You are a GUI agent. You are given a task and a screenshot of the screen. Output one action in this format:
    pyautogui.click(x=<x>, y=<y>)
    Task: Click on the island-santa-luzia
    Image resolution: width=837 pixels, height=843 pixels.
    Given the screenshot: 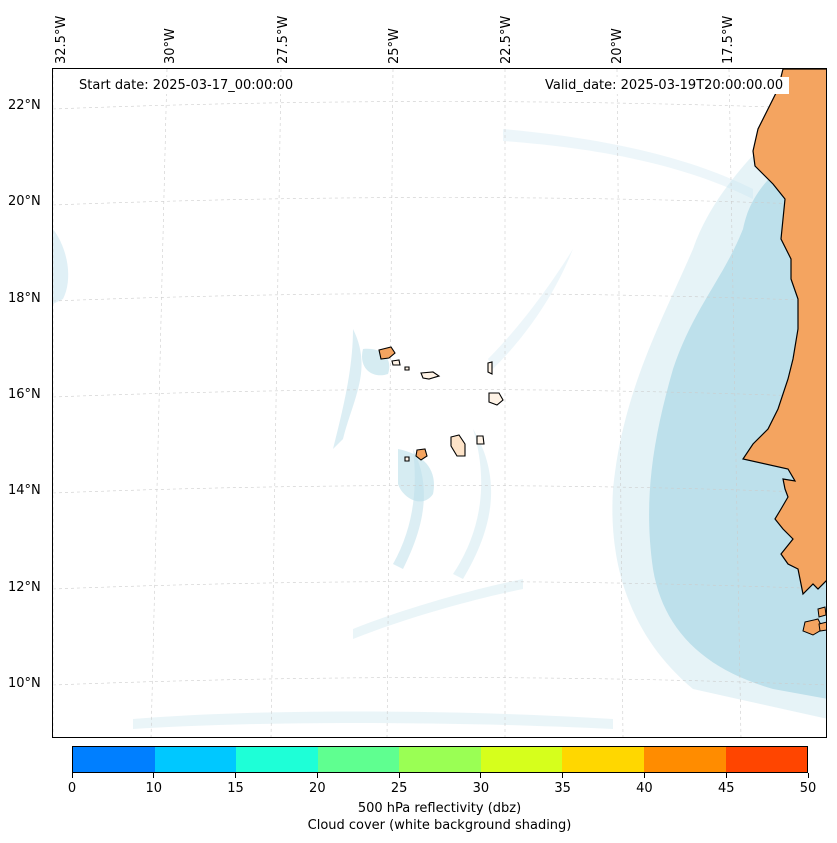 What is the action you would take?
    pyautogui.click(x=407, y=368)
    